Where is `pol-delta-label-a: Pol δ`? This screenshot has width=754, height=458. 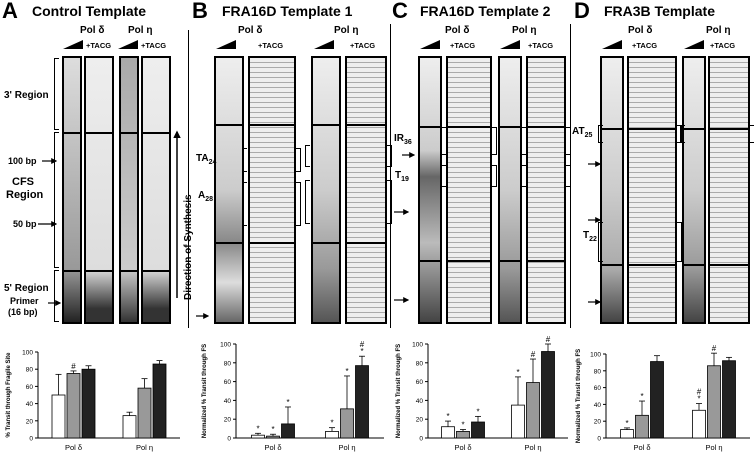 pol-delta-label-a: Pol δ is located at coordinates (92, 30).